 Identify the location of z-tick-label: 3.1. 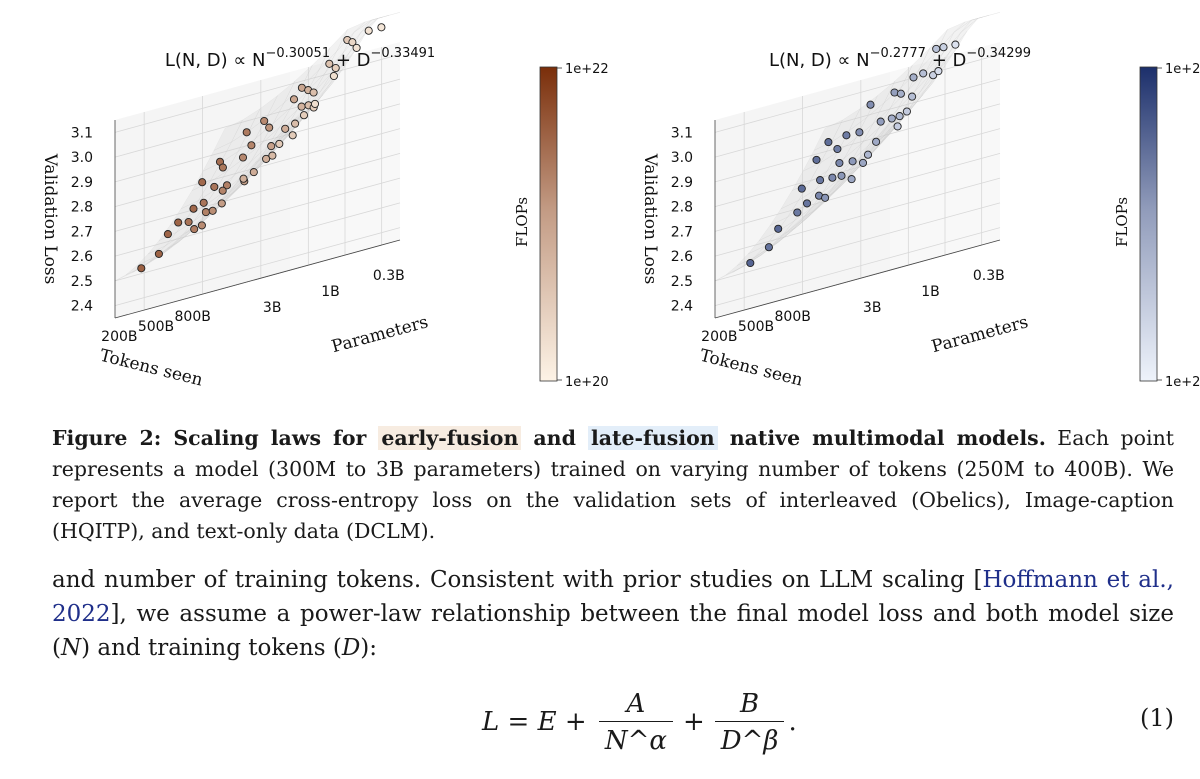
(82, 133).